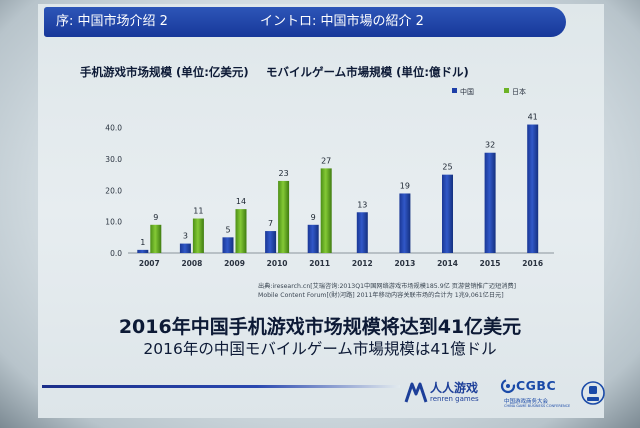  Describe the element at coordinates (416, 392) in the screenshot. I see `renren-people-icon` at that location.